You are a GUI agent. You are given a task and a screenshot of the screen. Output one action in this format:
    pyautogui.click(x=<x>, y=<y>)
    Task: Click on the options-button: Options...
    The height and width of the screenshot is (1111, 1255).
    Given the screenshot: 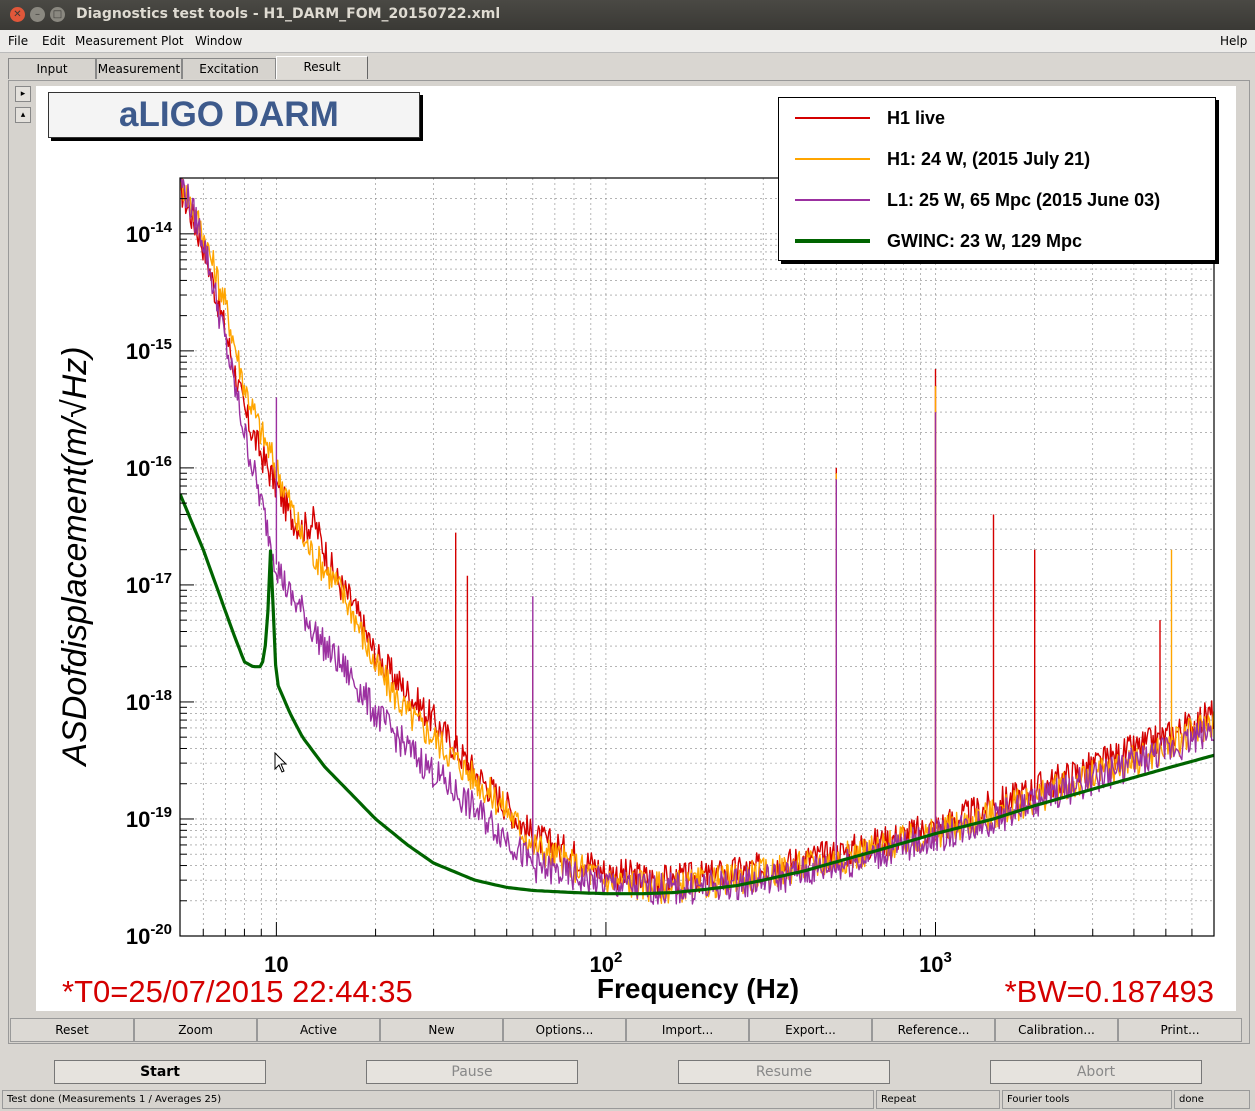 What is the action you would take?
    pyautogui.click(x=564, y=1030)
    